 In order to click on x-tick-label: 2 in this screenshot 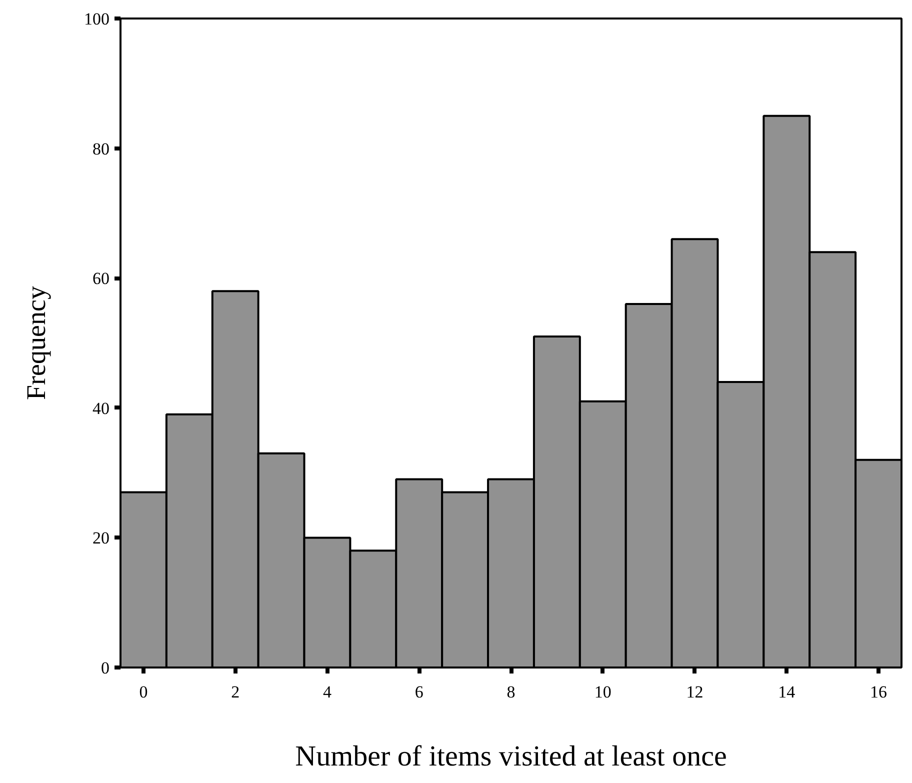, I will do `click(235, 692)`.